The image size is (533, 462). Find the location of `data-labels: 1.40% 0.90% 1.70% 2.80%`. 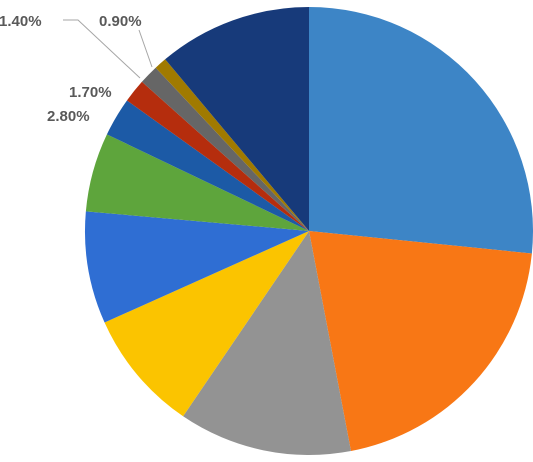

data-labels: 1.40% 0.90% 1.70% 2.80% is located at coordinates (71, 69).